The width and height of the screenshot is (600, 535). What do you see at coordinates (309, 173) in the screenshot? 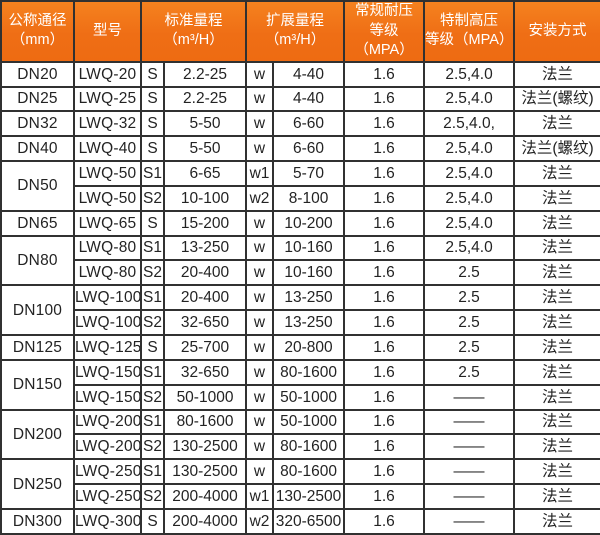
I see `cell-ext: 5-70` at bounding box center [309, 173].